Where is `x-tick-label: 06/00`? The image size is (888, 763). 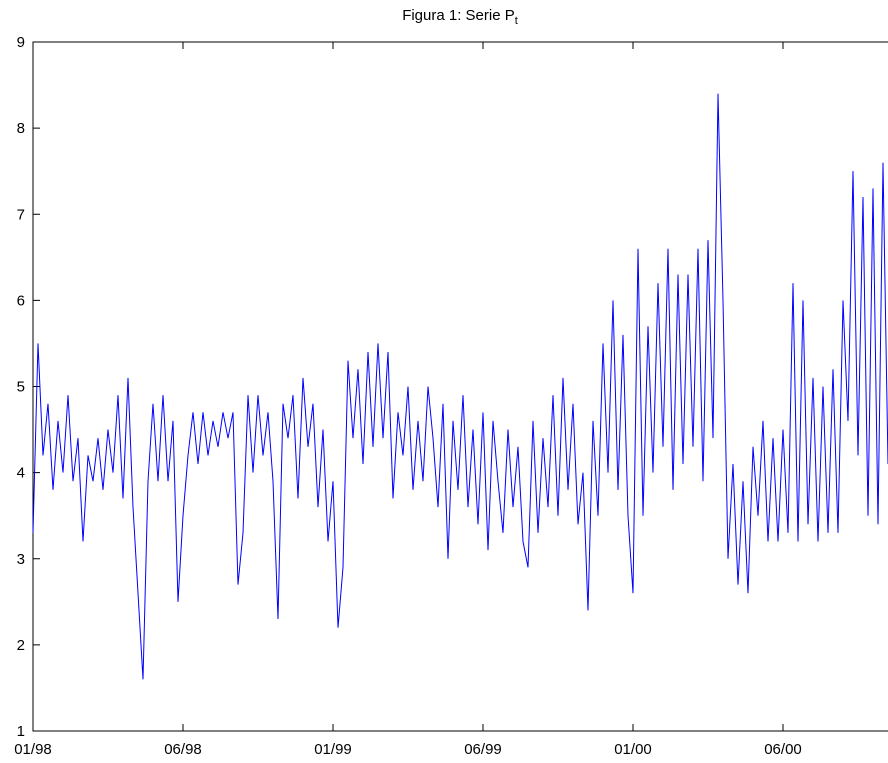 x-tick-label: 06/00 is located at coordinates (783, 749).